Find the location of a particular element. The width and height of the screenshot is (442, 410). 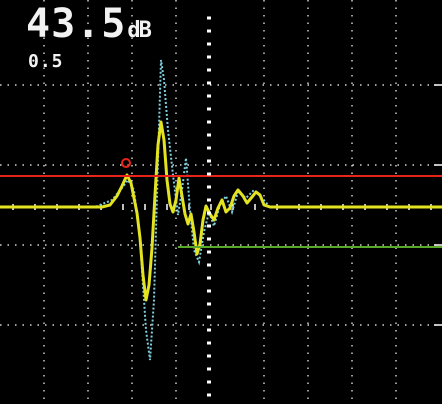

gain-unit: dB is located at coordinates (139, 30).